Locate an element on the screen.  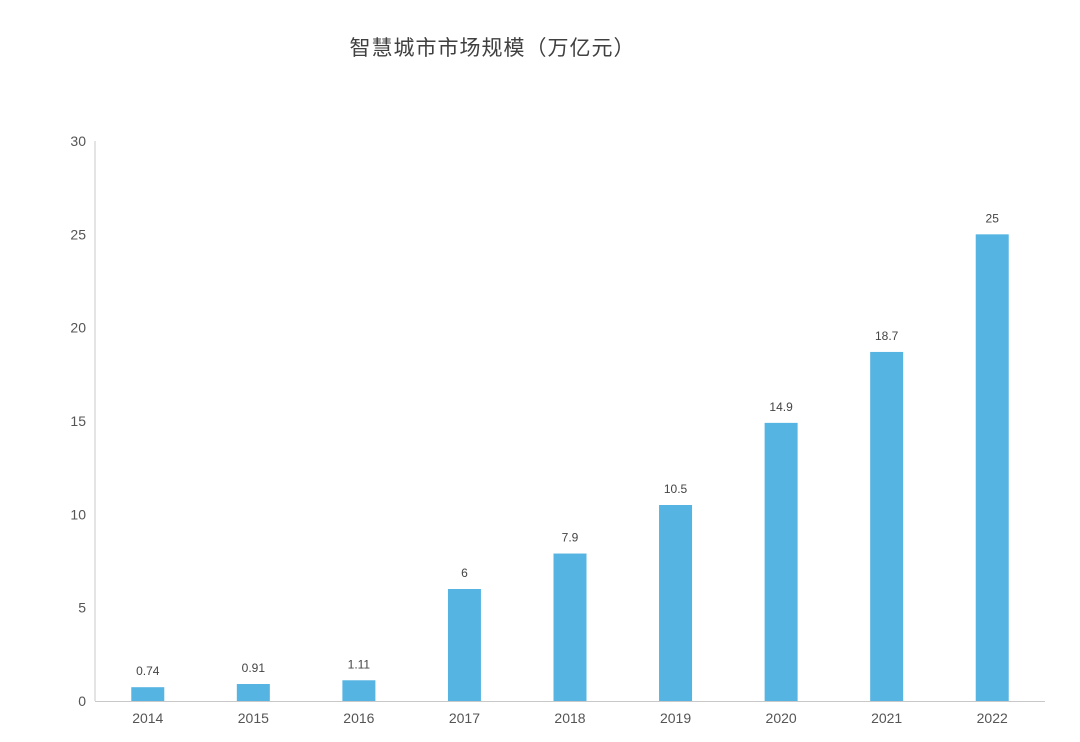
data-label-2014: 0.74 is located at coordinates (148, 671).